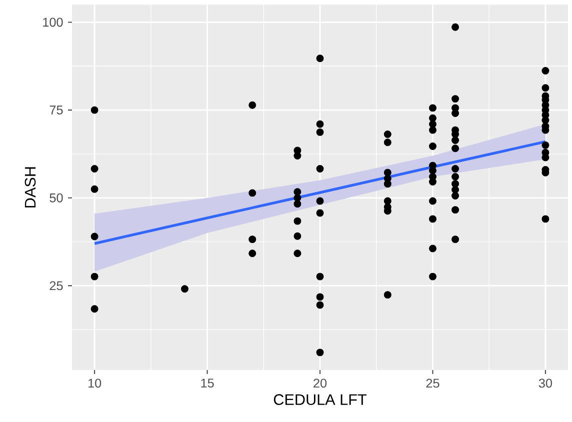 The image size is (572, 422). Describe the element at coordinates (95, 383) in the screenshot. I see `x-tick-label: 10` at that location.